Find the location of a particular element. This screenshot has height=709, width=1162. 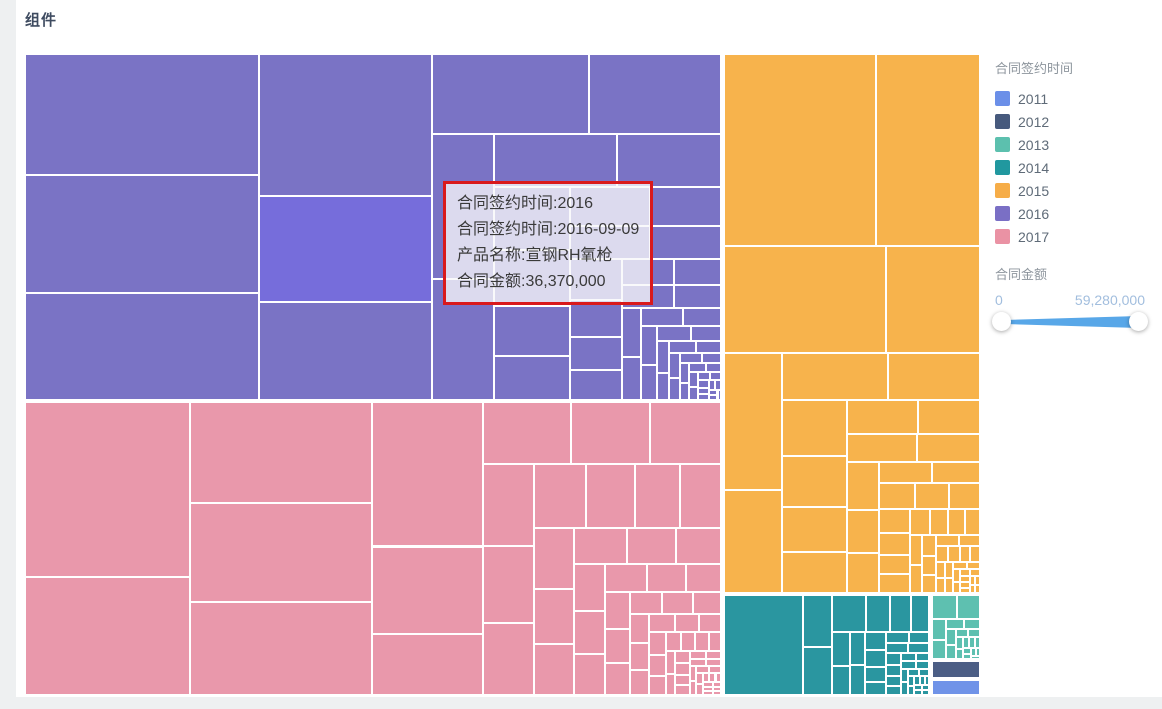

legend-item-2012: 2012 is located at coordinates (1077, 121).